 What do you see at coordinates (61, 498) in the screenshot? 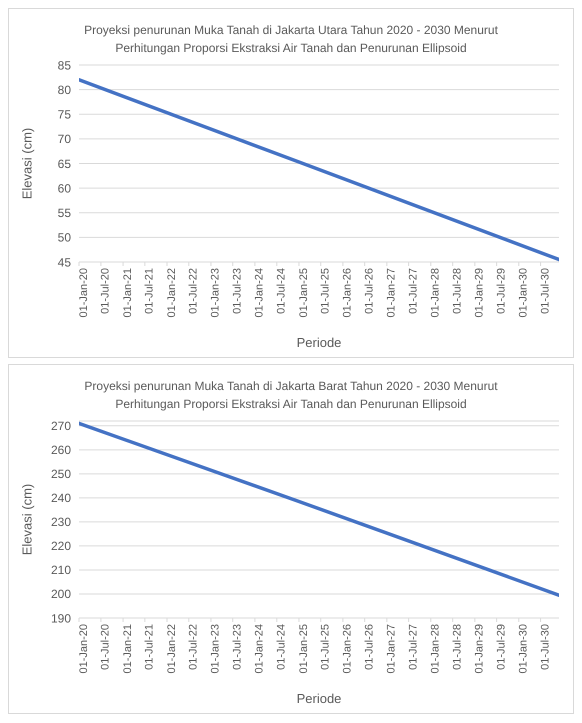
I see `y-tick-label: 240` at bounding box center [61, 498].